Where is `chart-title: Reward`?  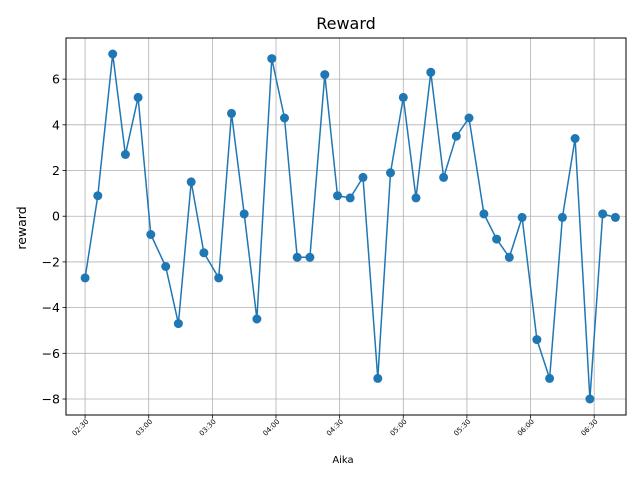
chart-title: Reward is located at coordinates (346, 23).